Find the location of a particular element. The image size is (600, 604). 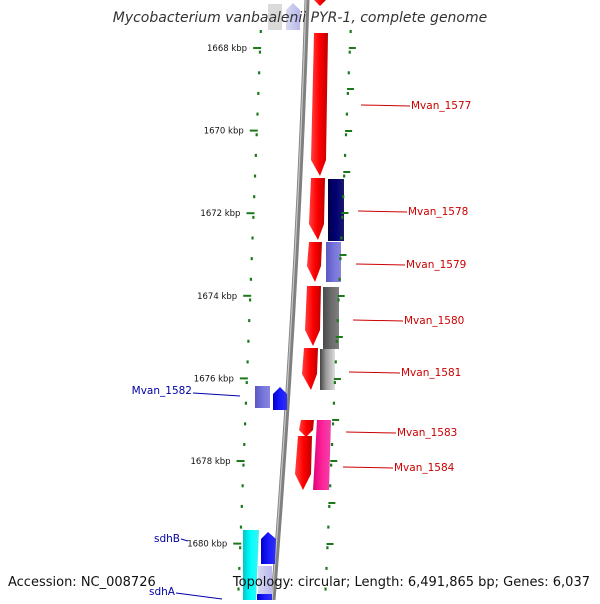

gene-block-sdha-blue is located at coordinates (264, 597).